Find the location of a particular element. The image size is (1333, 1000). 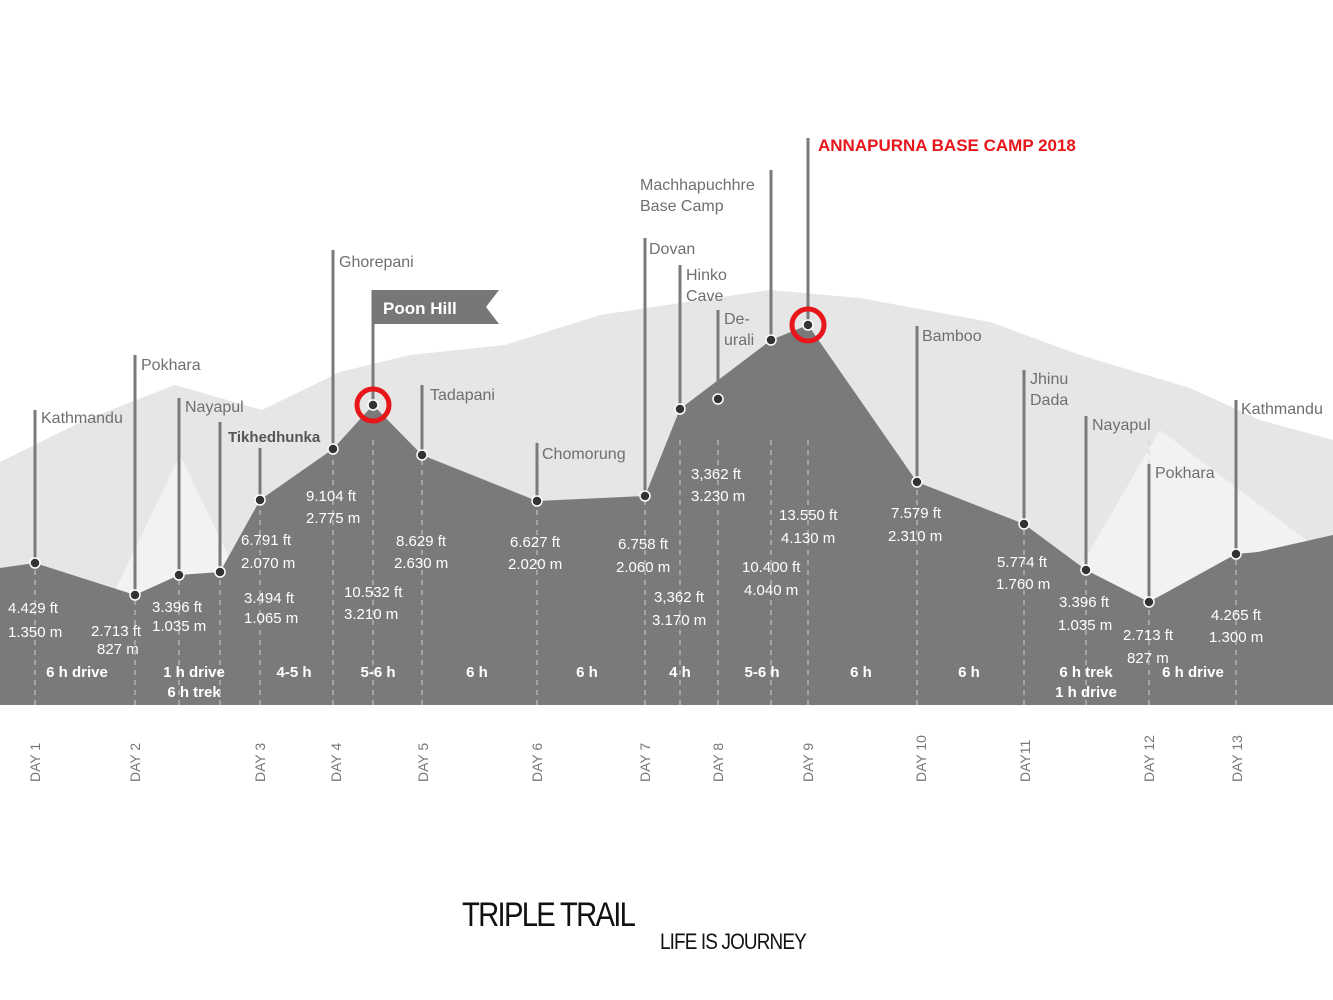

elevation-ft: 7.579 ft is located at coordinates (916, 513).